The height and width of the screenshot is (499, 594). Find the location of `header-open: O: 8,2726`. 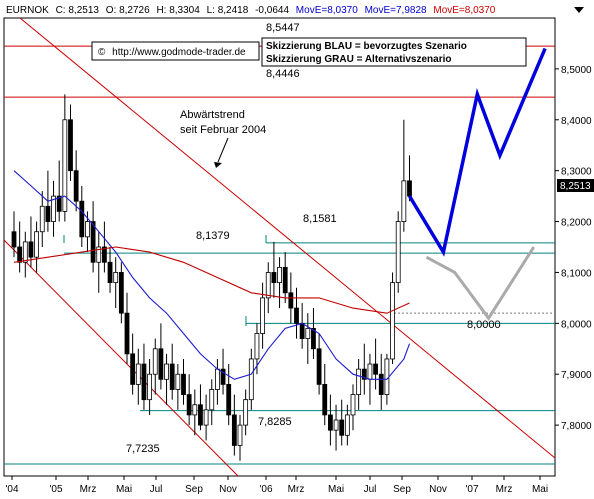

header-open: O: 8,2726 is located at coordinates (128, 10).